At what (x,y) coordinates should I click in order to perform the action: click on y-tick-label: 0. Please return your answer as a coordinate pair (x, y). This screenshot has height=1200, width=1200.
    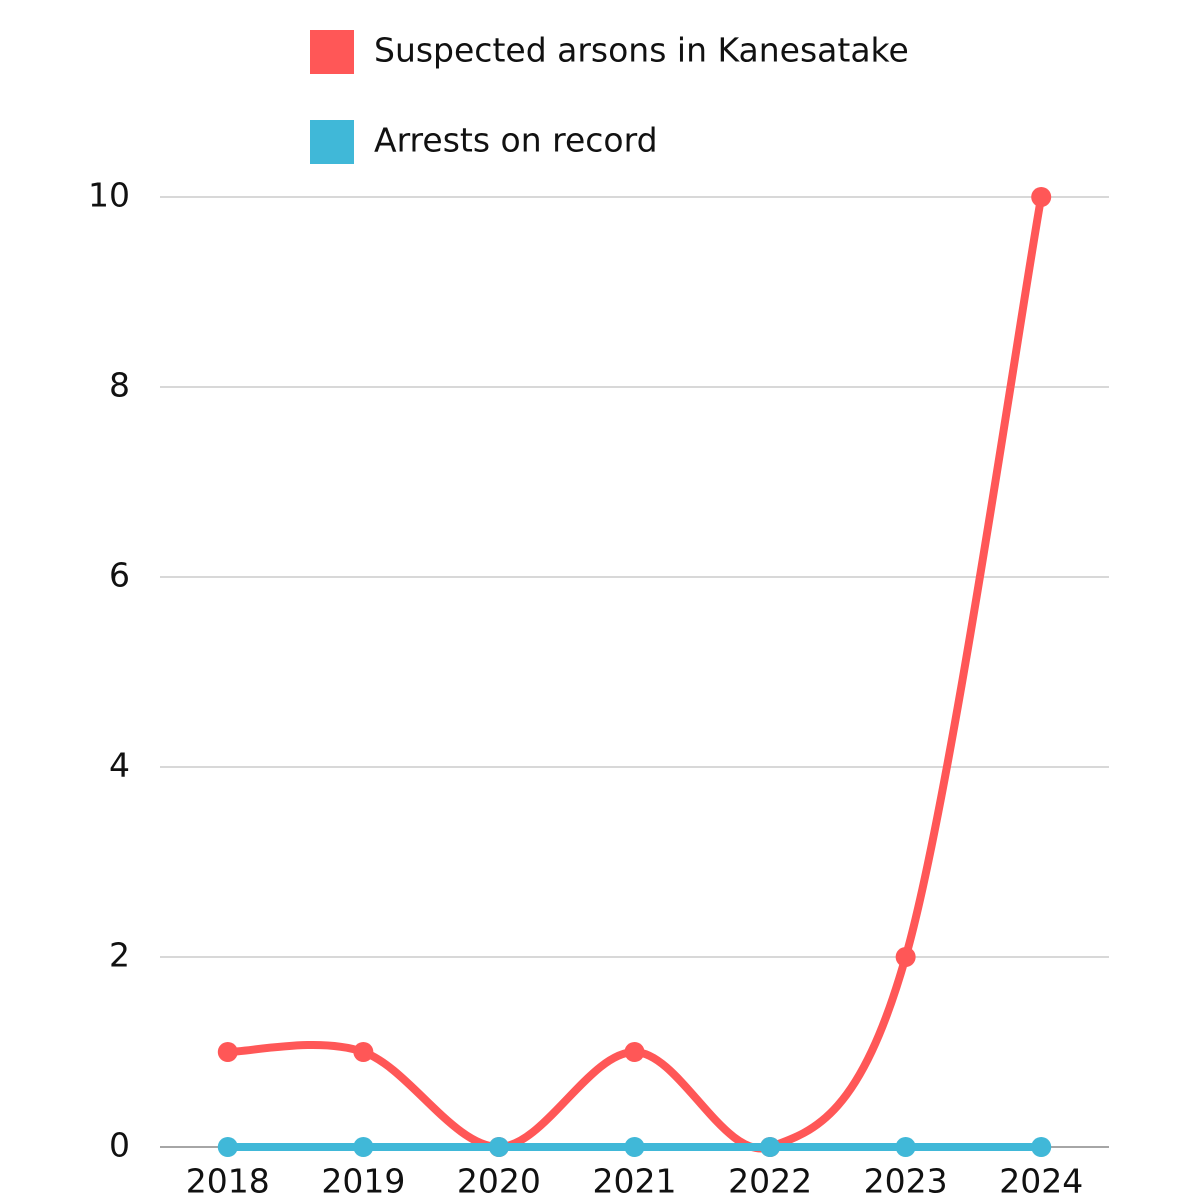
    Looking at the image, I should click on (119, 1145).